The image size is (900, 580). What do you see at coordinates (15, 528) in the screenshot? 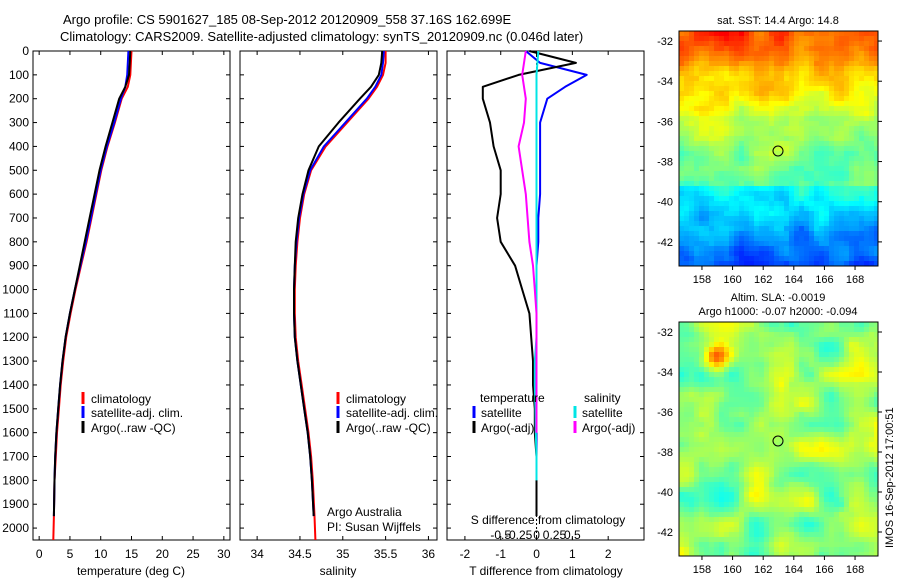
I see `depth-tick-label: 2000` at bounding box center [15, 528].